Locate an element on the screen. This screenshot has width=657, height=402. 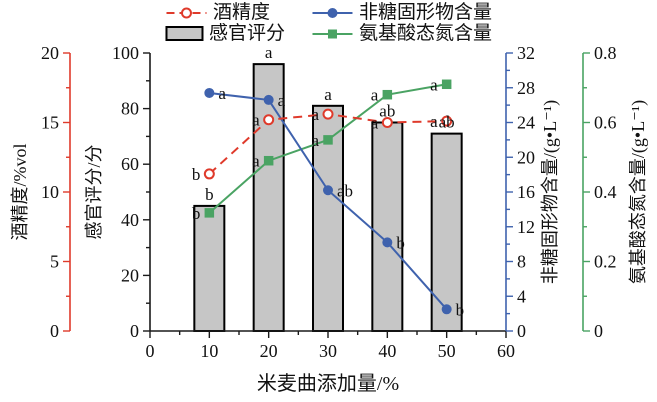
legend-item-solids: 非糖固形物含量 is located at coordinates (401, 12).